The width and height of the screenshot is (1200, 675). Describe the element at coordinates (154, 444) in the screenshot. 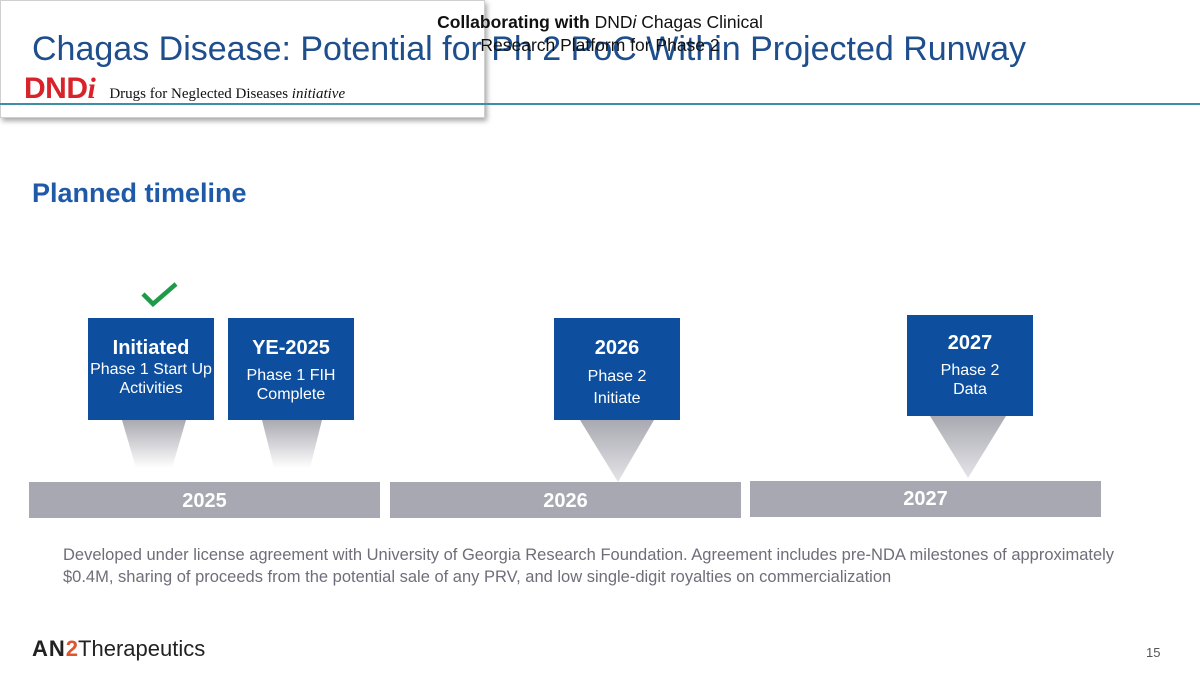

I see `connector-initiated` at that location.